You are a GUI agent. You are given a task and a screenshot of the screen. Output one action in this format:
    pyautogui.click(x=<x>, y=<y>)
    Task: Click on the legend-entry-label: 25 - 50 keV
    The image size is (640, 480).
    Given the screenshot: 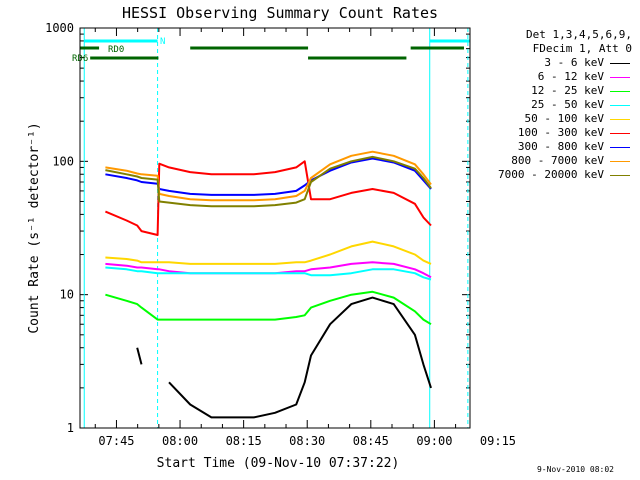 What is the action you would take?
    pyautogui.click(x=567, y=104)
    